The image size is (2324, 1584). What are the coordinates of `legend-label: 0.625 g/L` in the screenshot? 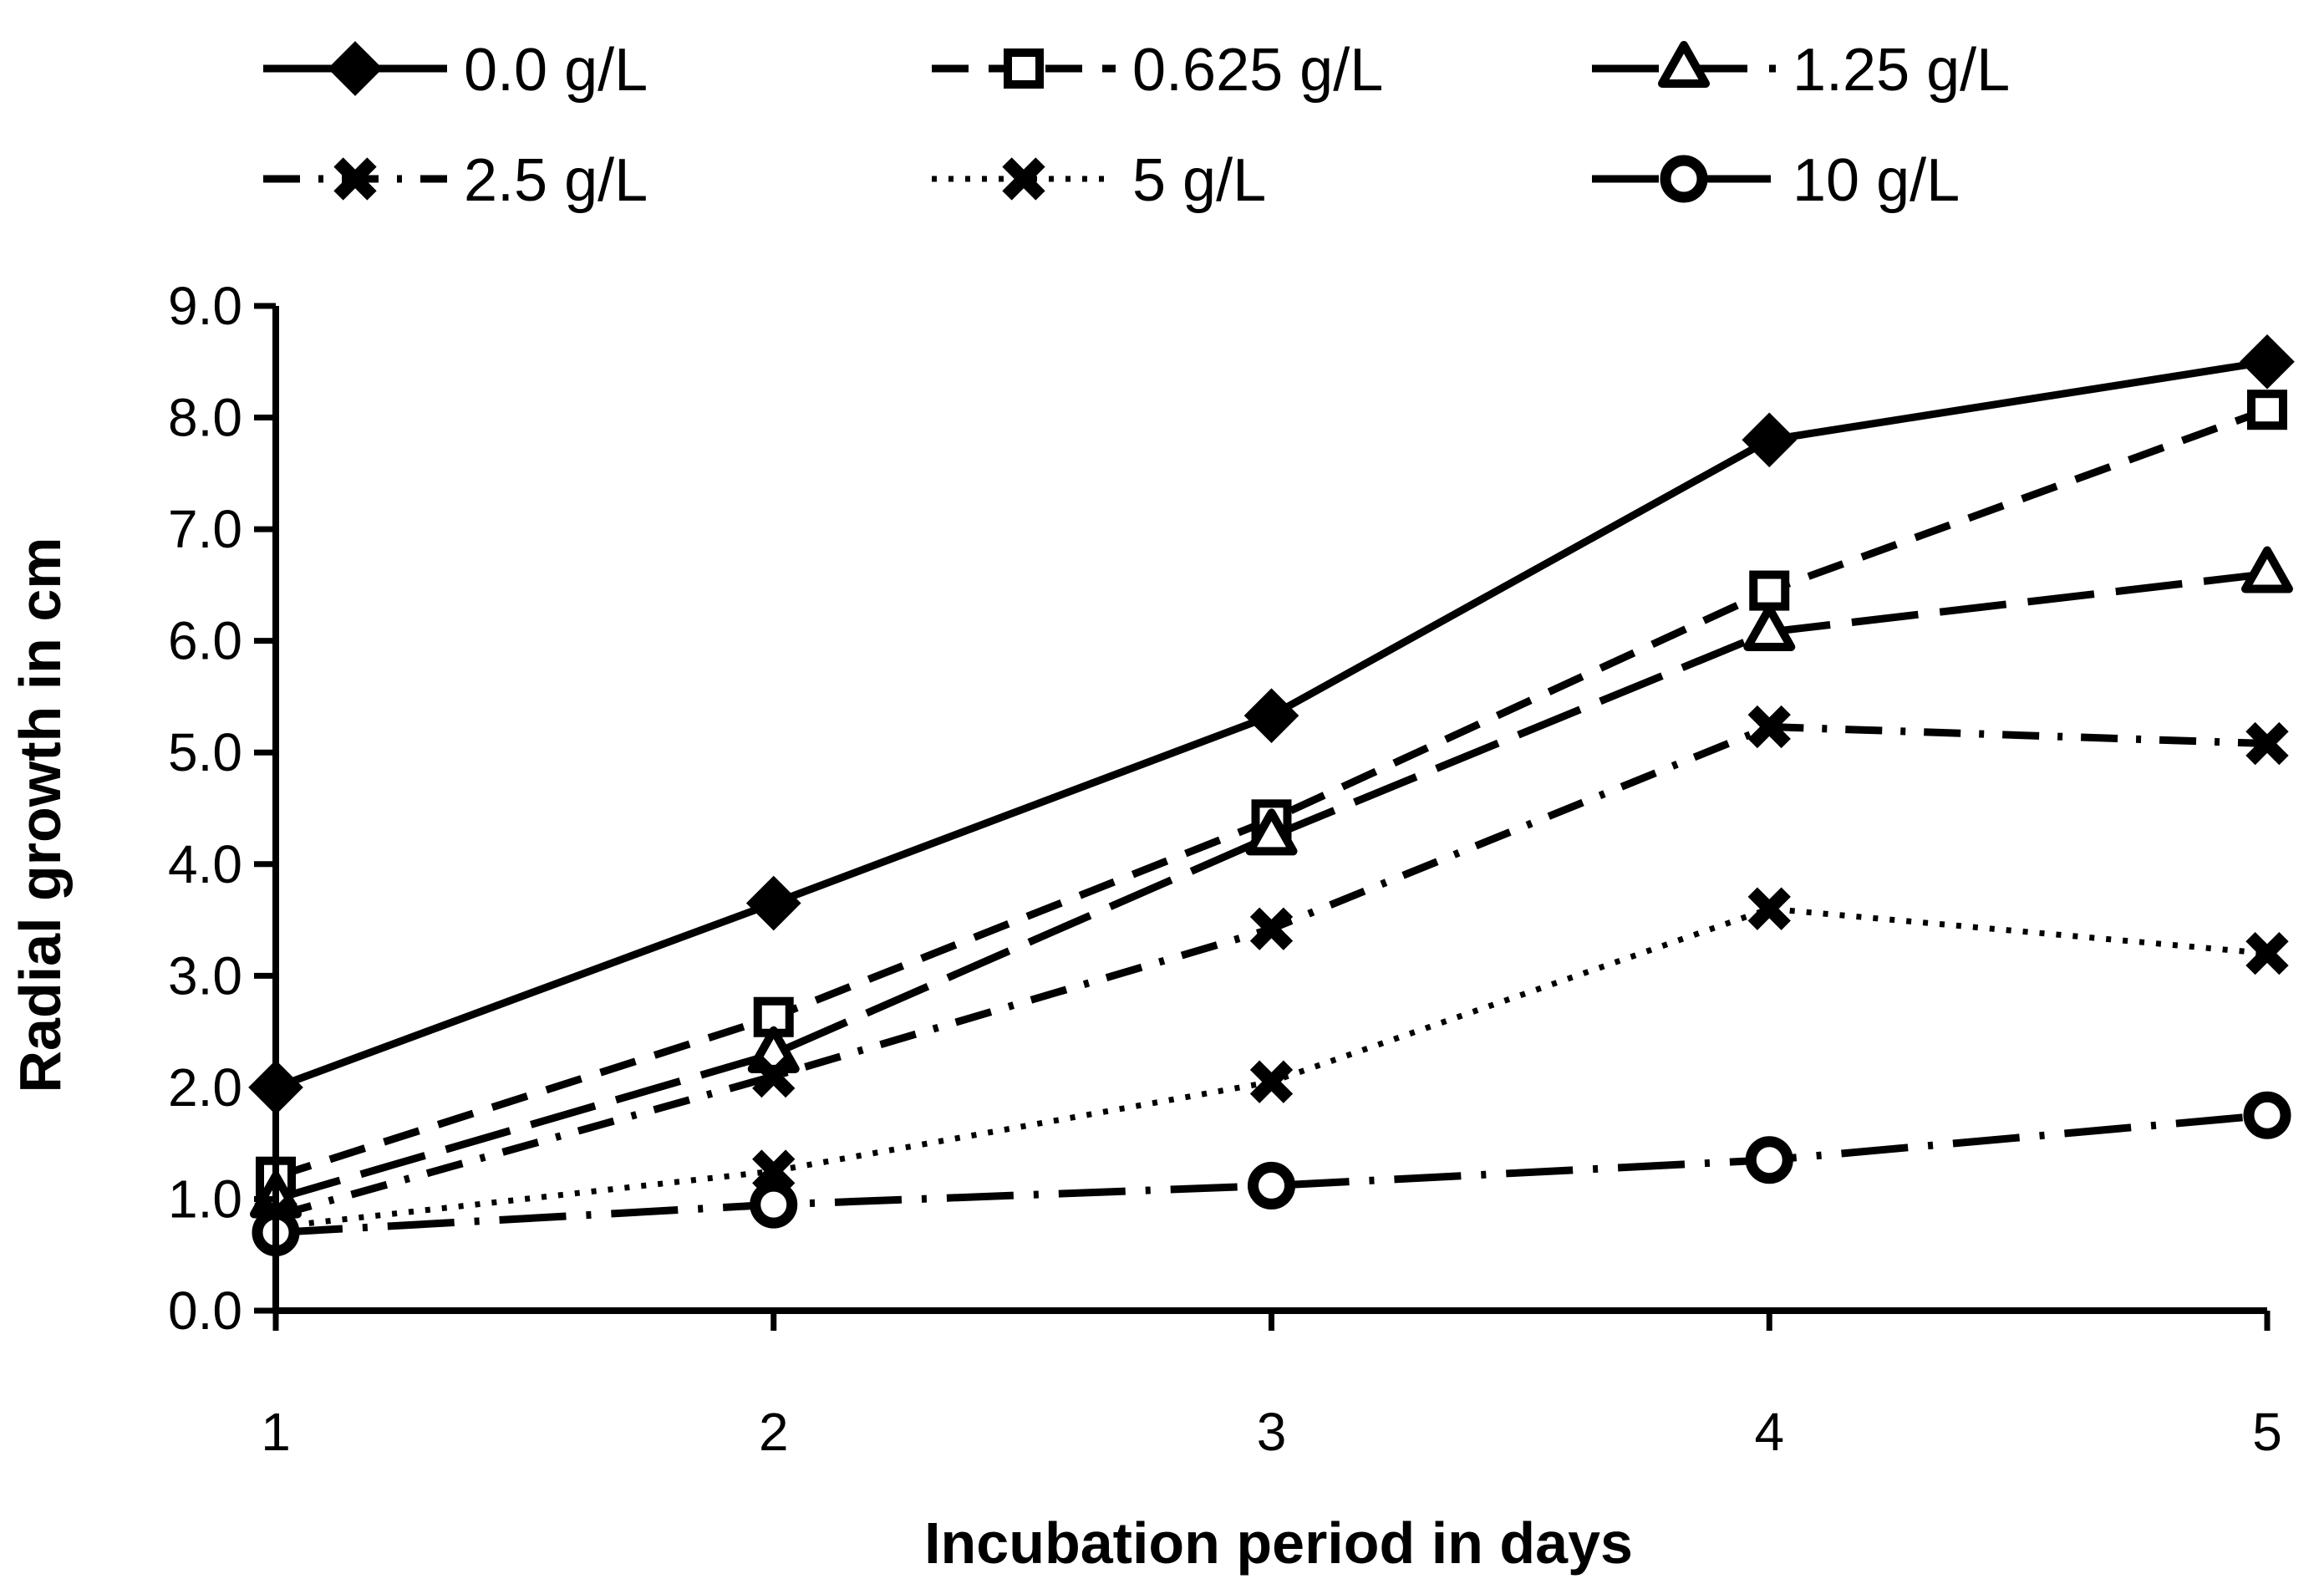 It's located at (1257, 70).